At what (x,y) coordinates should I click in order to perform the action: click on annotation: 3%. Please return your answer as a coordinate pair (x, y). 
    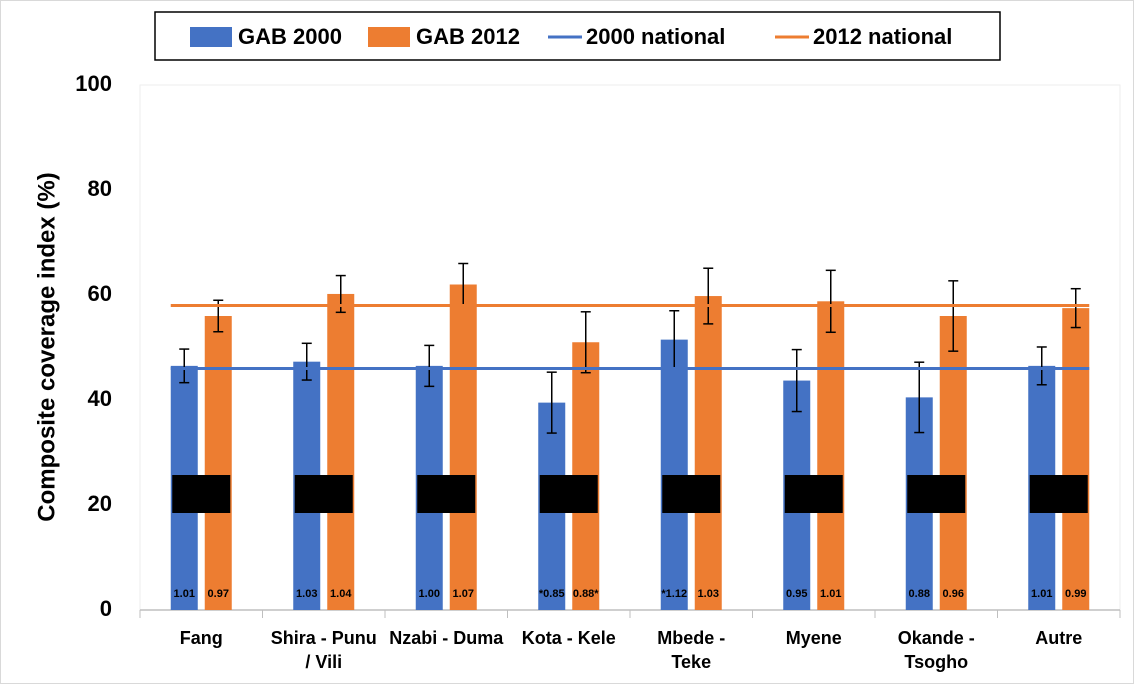
    Looking at the image, I should click on (936, 493).